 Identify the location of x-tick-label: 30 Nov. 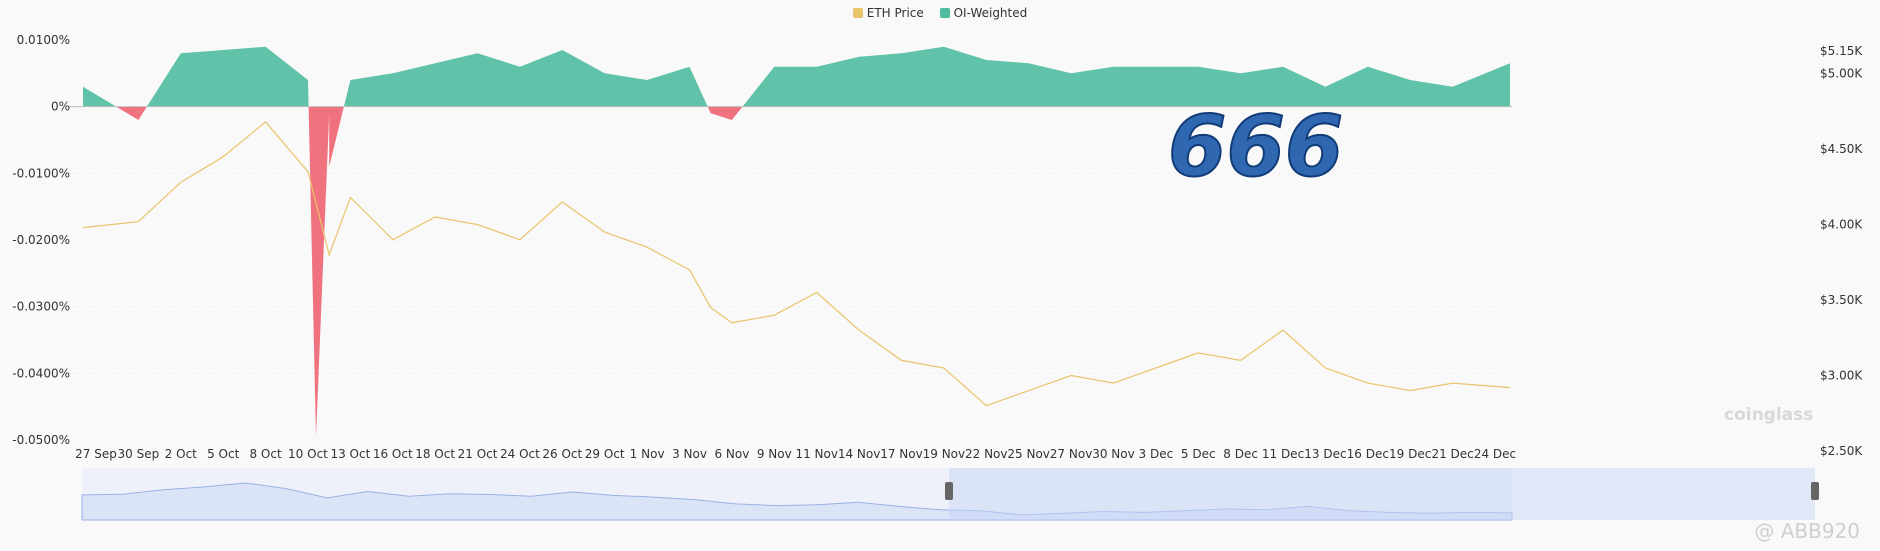
(1113, 454).